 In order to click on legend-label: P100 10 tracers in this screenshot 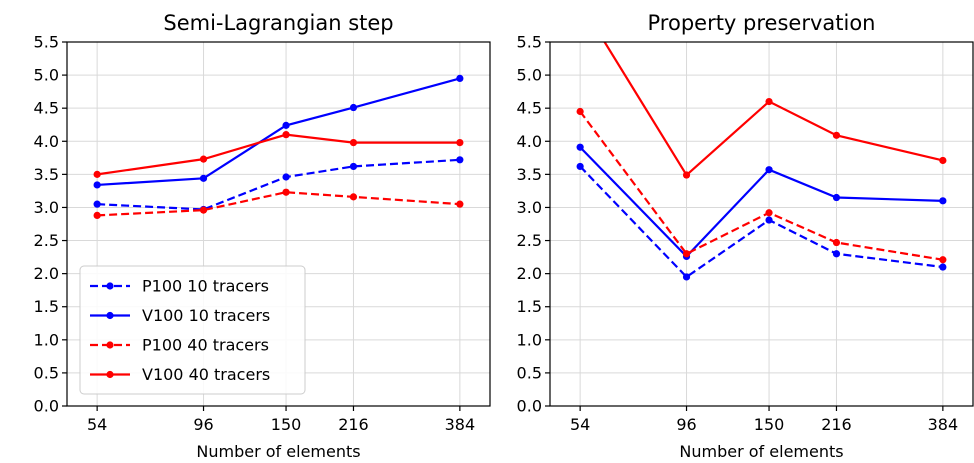, I will do `click(205, 286)`.